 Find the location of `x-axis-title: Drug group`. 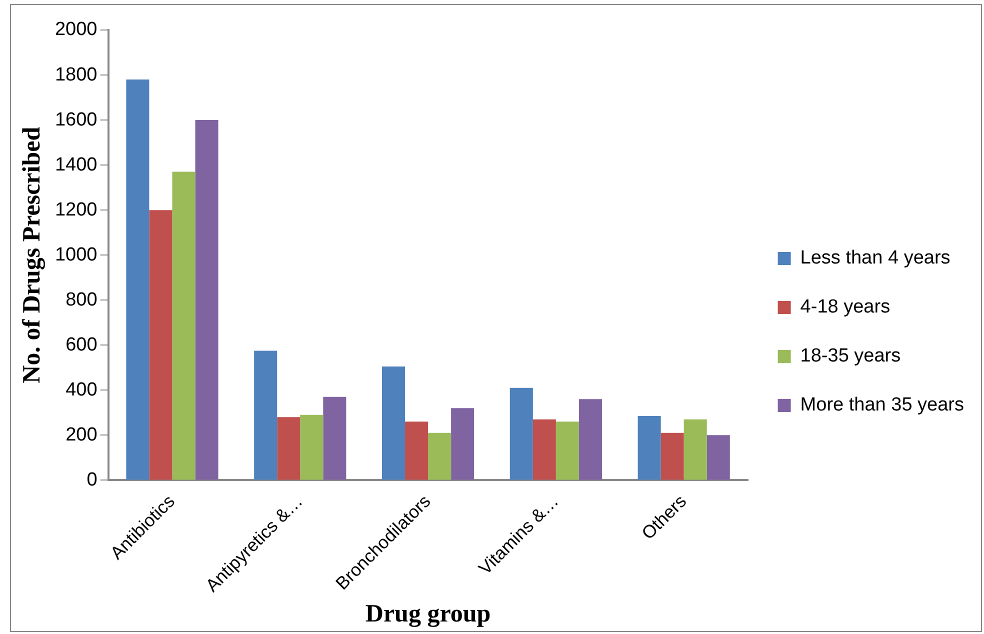

x-axis-title: Drug group is located at coordinates (428, 614).